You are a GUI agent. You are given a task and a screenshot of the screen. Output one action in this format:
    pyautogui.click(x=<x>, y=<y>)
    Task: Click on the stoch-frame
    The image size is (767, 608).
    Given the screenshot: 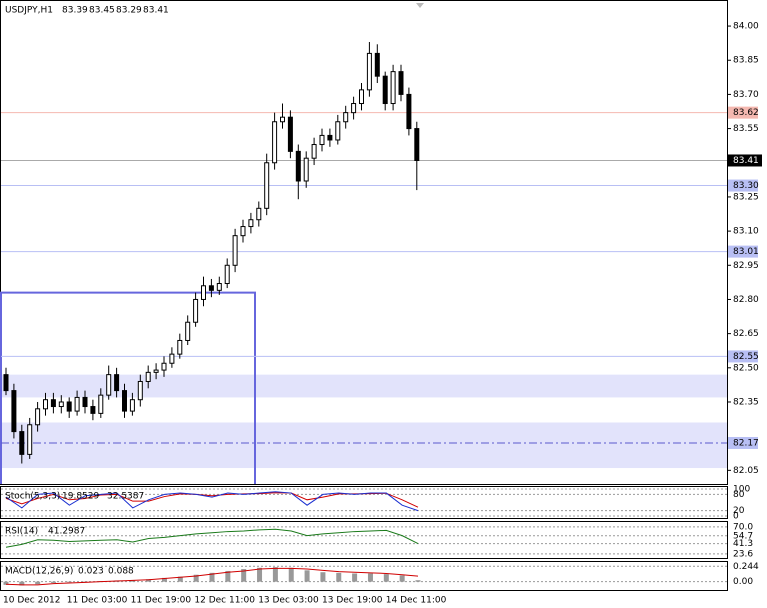 What is the action you would take?
    pyautogui.click(x=364, y=502)
    